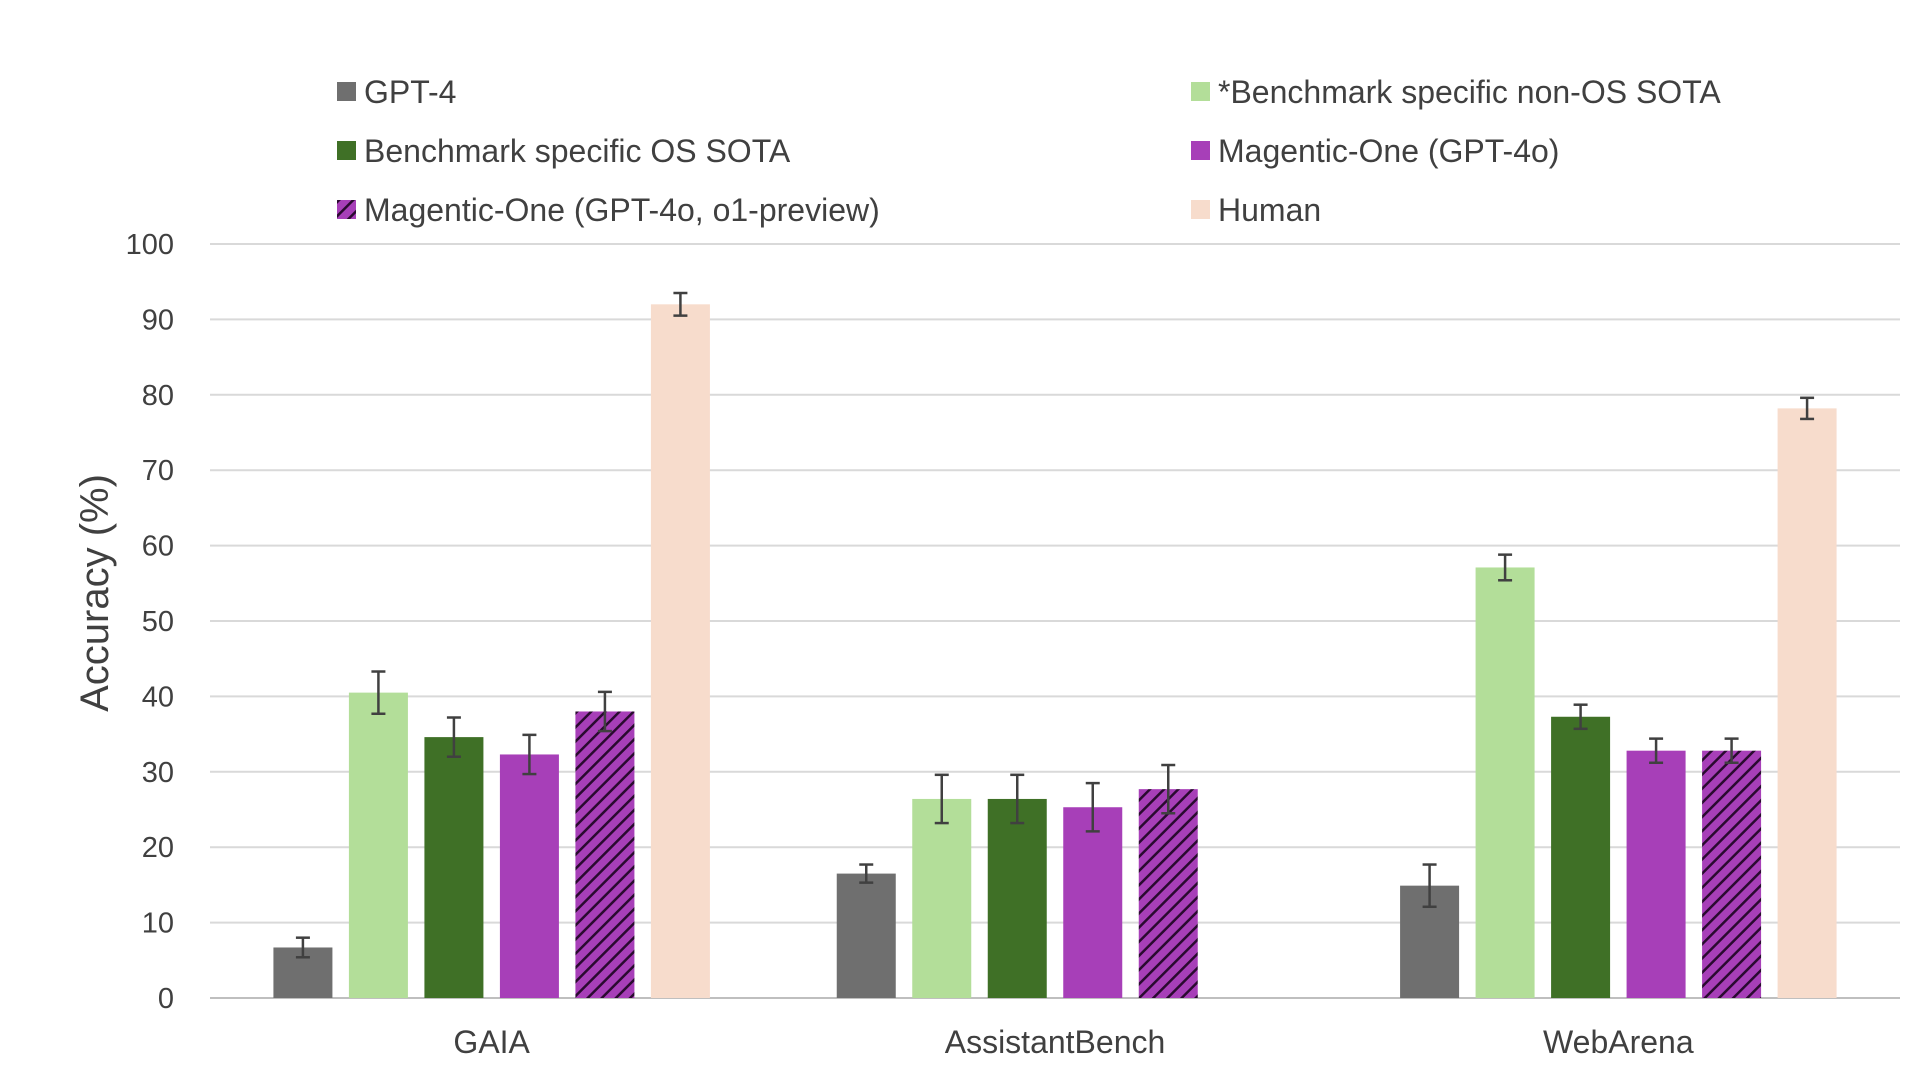  Describe the element at coordinates (378, 845) in the screenshot. I see `bar-benchmark-specific-non-os-sota-gaia` at that location.